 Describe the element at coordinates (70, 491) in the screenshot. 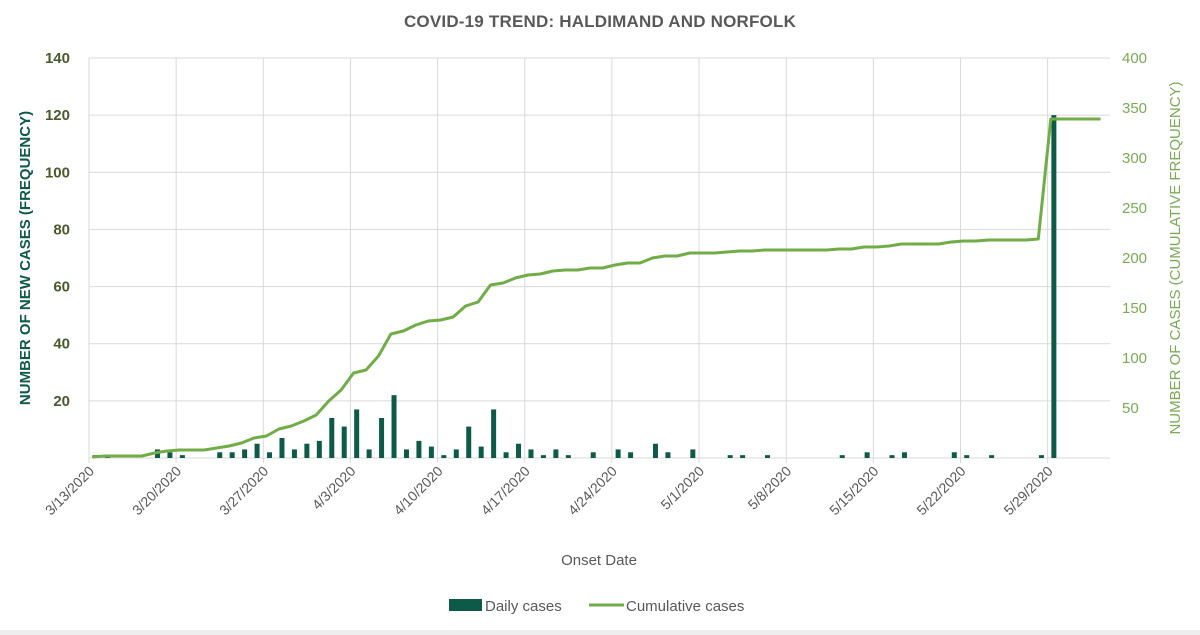

I see `x-tick-label: 3/13/2020` at that location.